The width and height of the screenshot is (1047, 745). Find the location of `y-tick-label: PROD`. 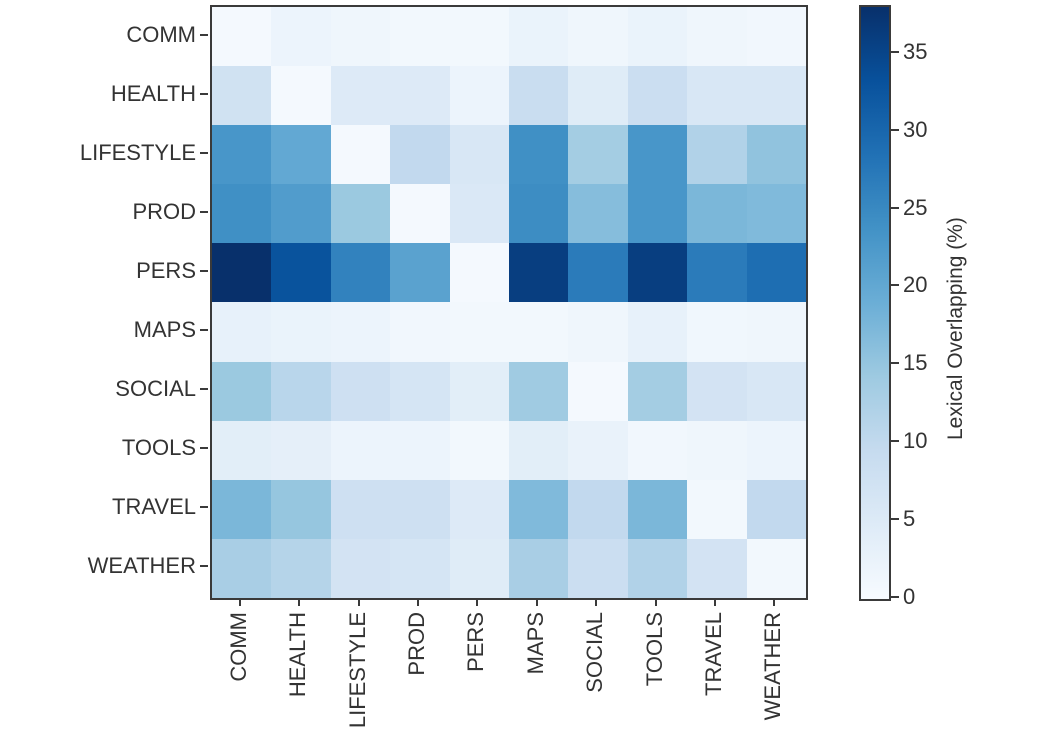

y-tick-label: PROD is located at coordinates (164, 211).